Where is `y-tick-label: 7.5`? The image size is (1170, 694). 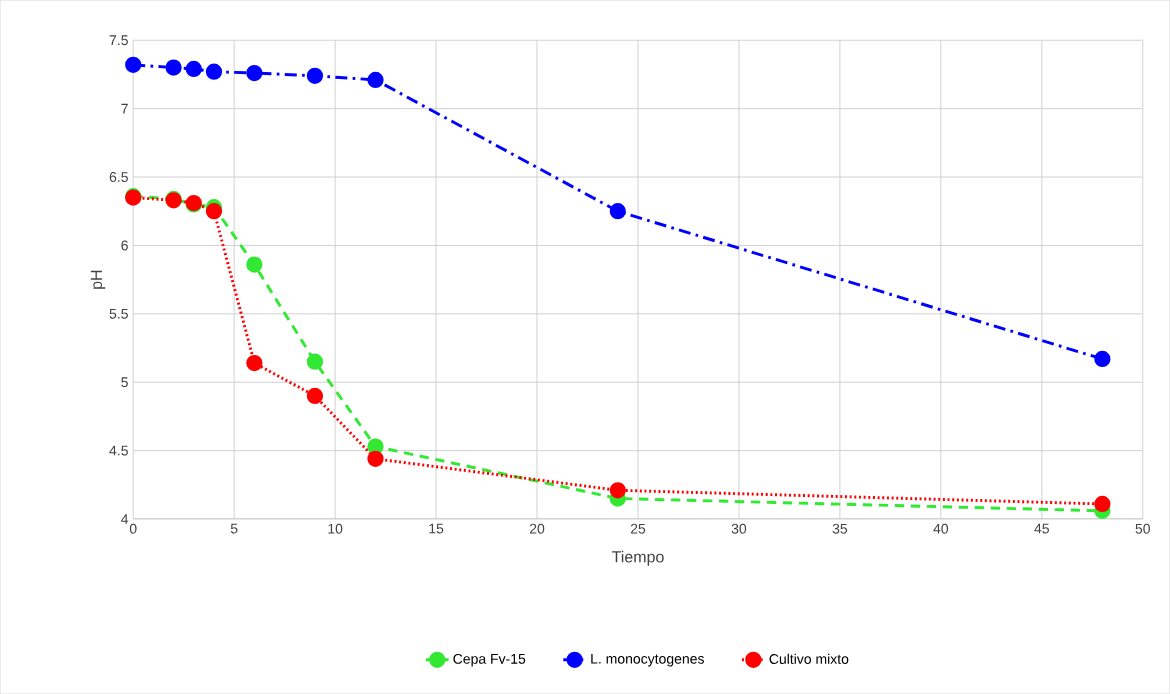 y-tick-label: 7.5 is located at coordinates (118, 40).